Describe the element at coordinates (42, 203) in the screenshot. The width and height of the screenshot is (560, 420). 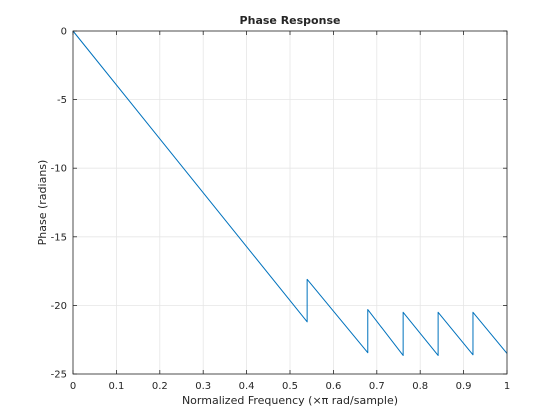
I see `y-axis-label: Phase (radians)` at that location.